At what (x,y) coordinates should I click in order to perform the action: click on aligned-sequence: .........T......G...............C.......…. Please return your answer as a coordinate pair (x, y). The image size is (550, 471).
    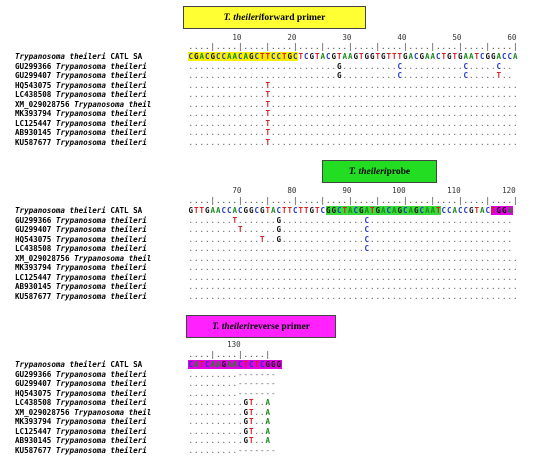
    Looking at the image, I should click on (350, 230).